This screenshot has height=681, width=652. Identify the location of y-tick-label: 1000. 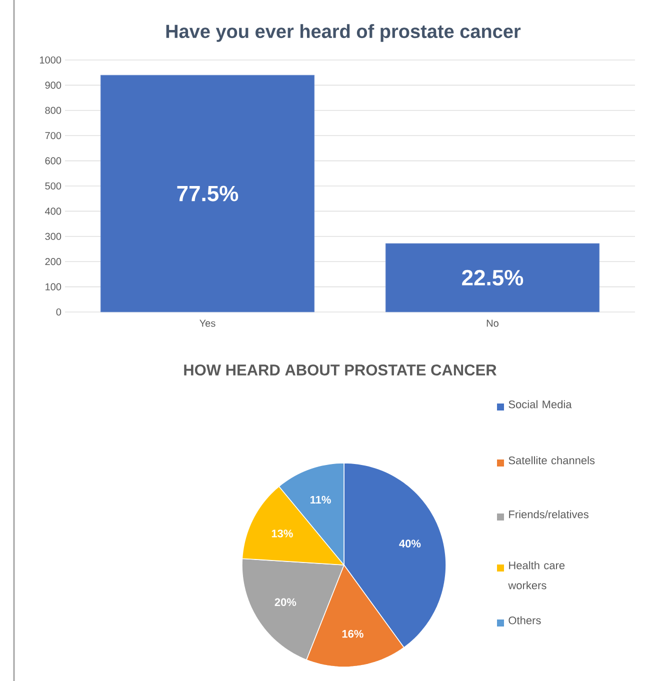
(51, 60).